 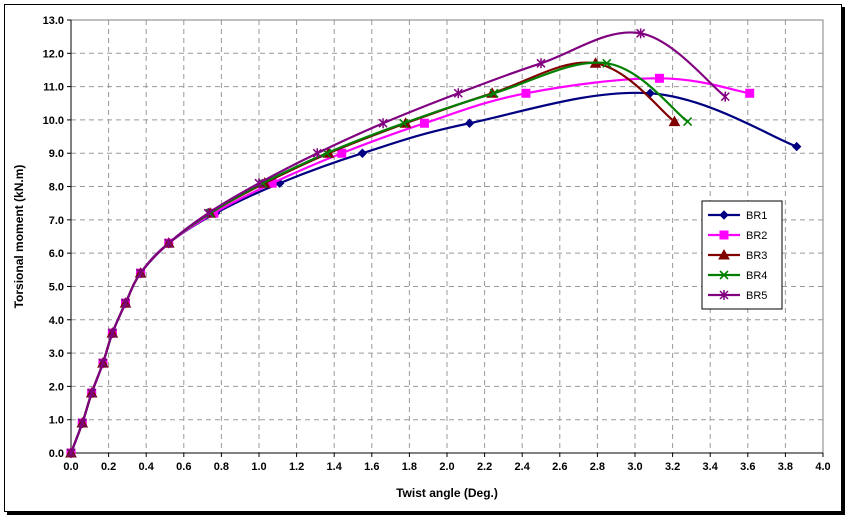 What do you see at coordinates (747, 467) in the screenshot?
I see `x-tick-label: 3.6` at bounding box center [747, 467].